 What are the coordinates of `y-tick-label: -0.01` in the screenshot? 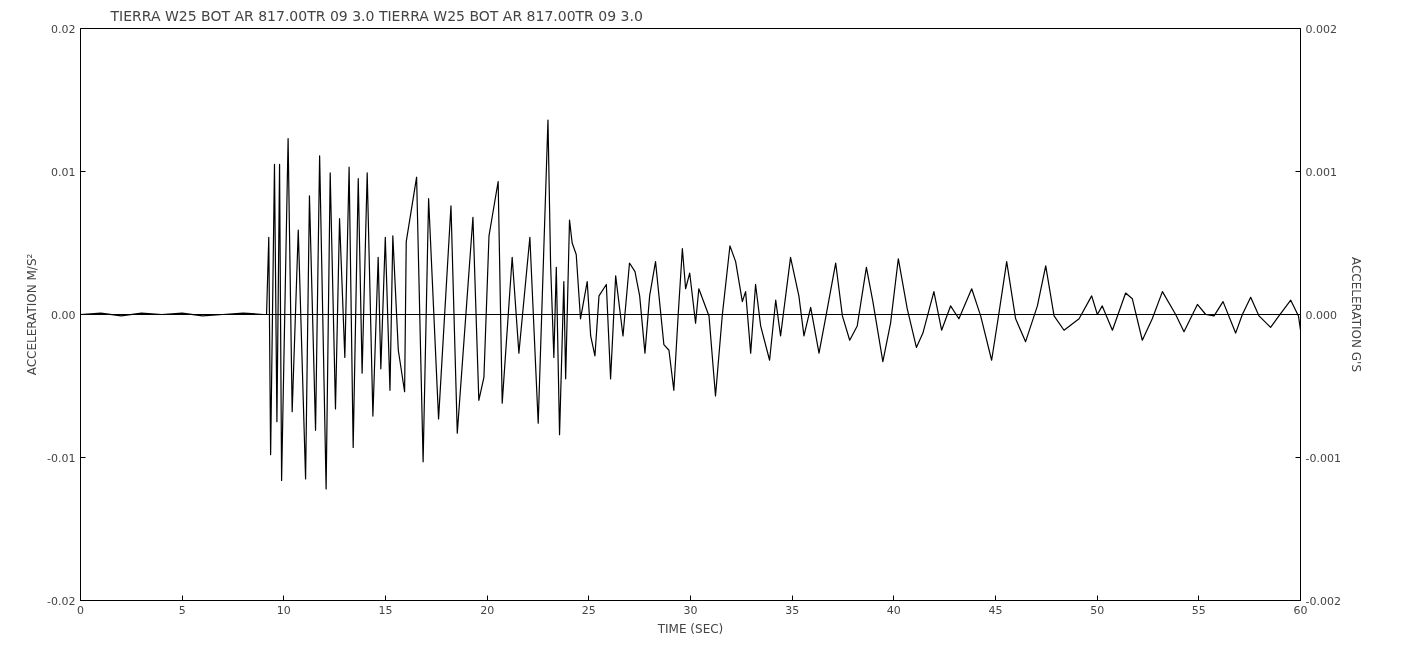 It's located at (61, 458).